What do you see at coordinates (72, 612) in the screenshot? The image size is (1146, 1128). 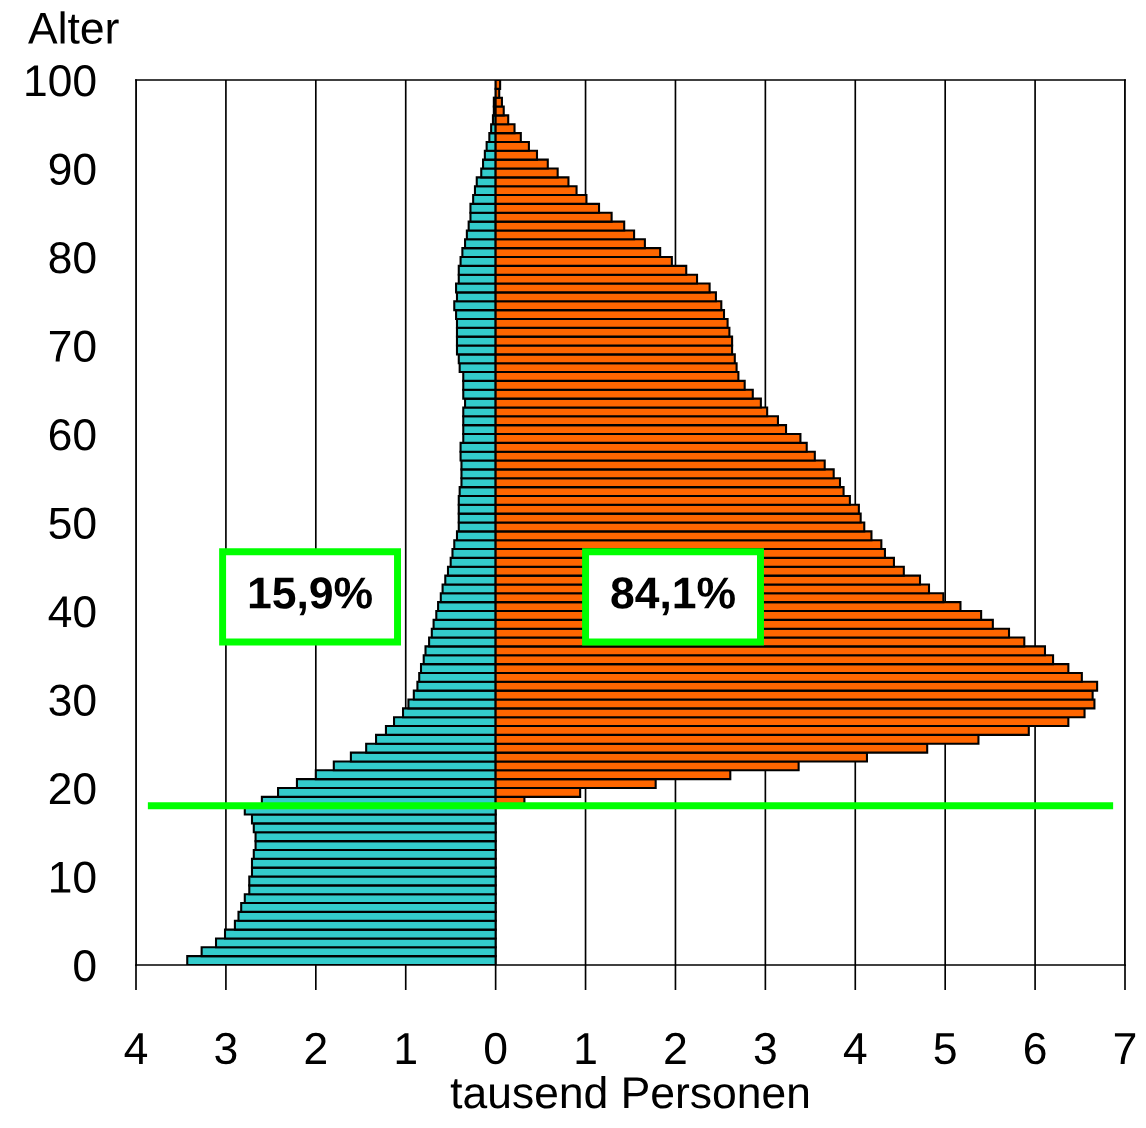 I see `y-tick-label: 40` at bounding box center [72, 612].